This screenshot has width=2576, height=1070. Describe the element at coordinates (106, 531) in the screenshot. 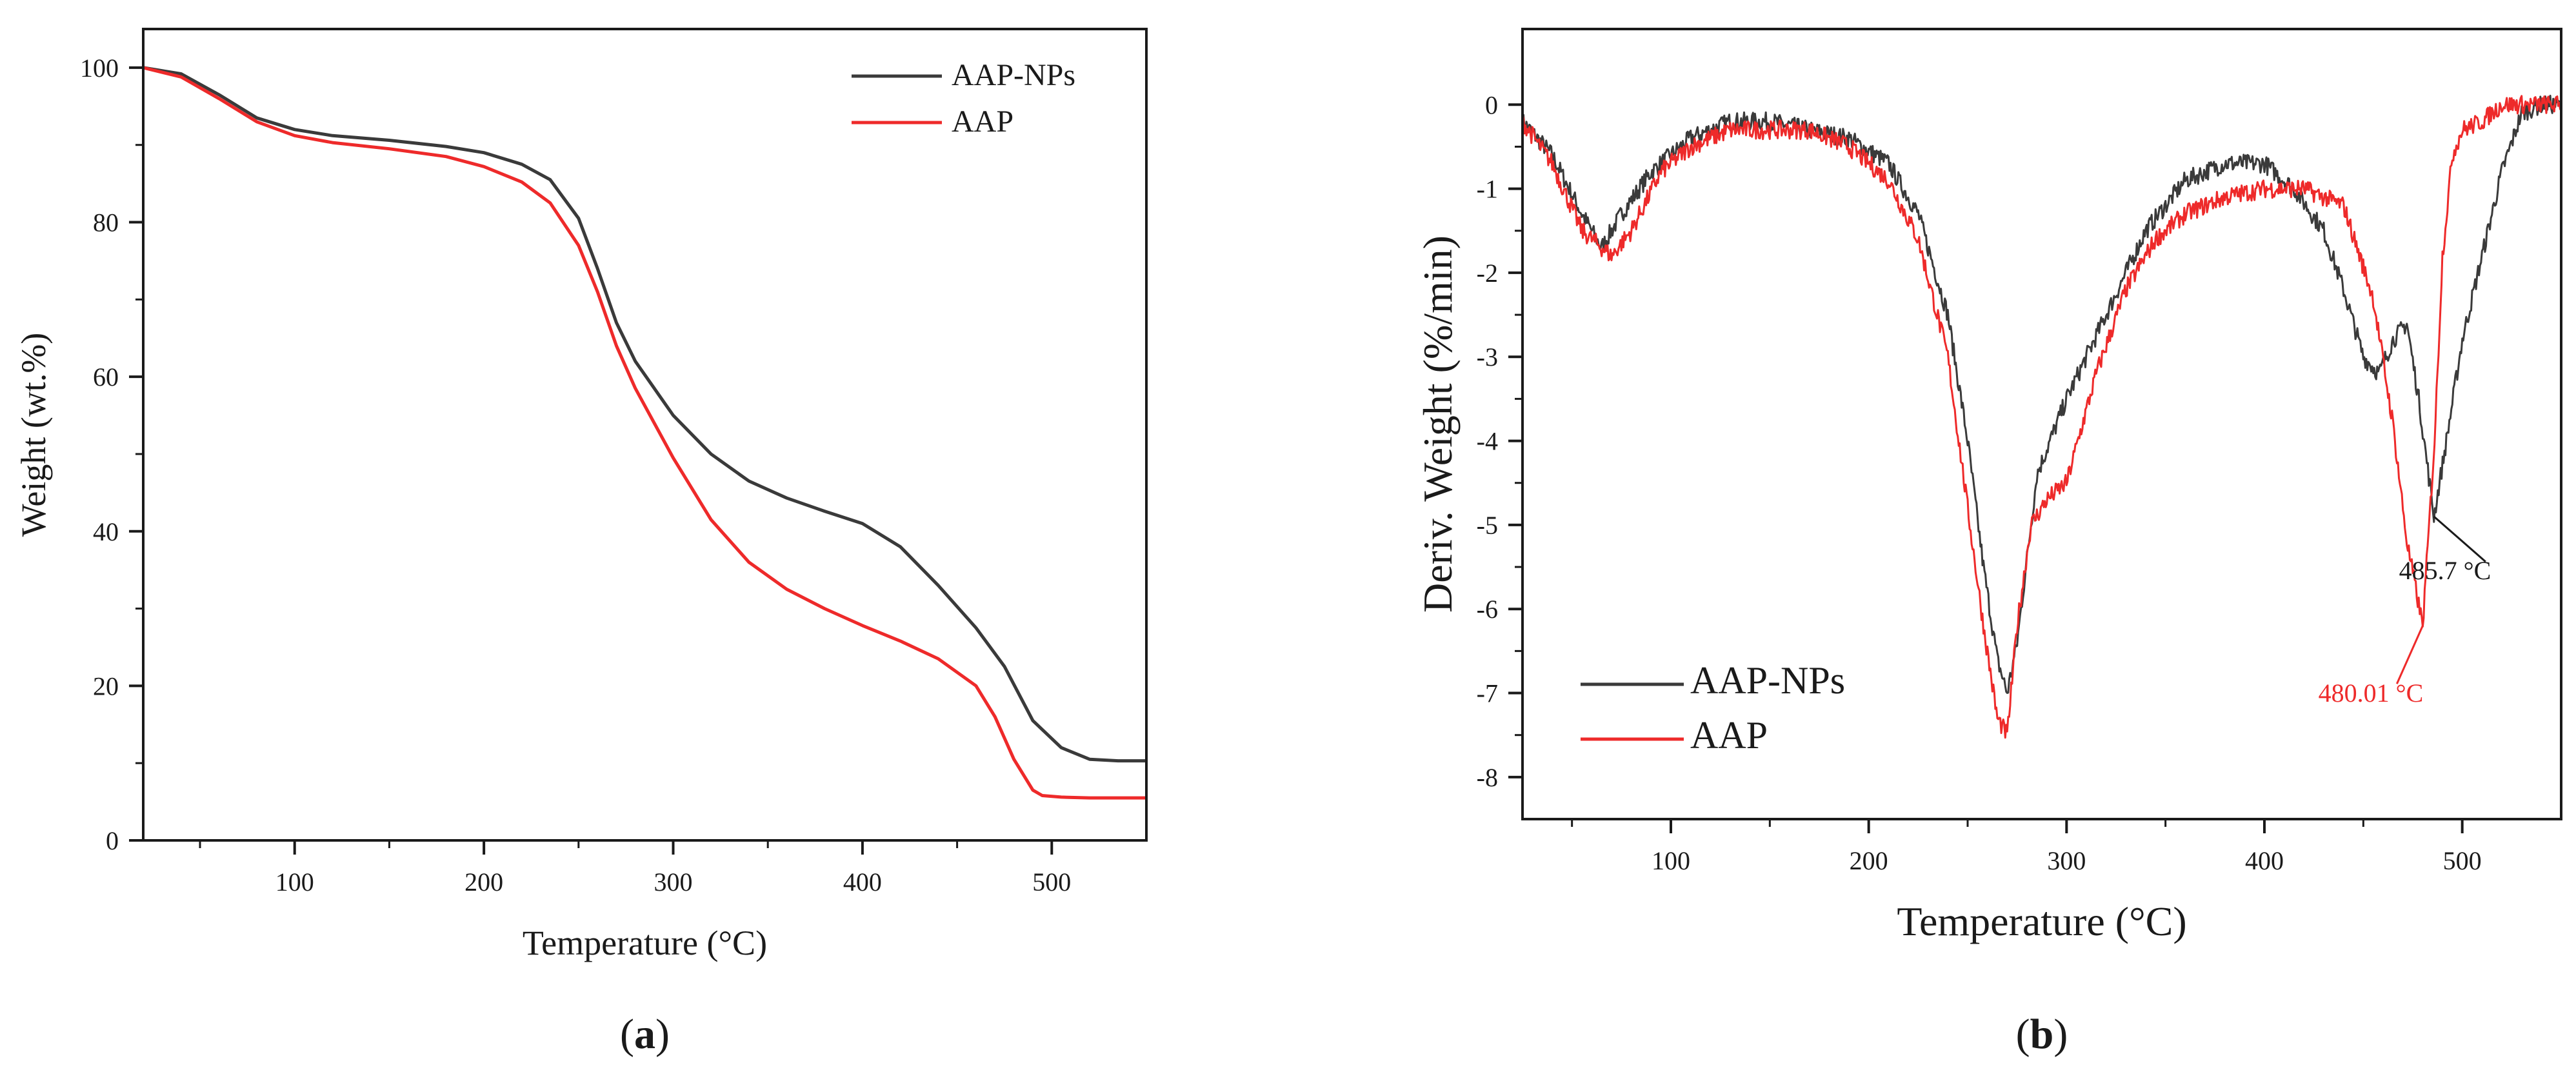

I see `y-tick-label: 40` at that location.